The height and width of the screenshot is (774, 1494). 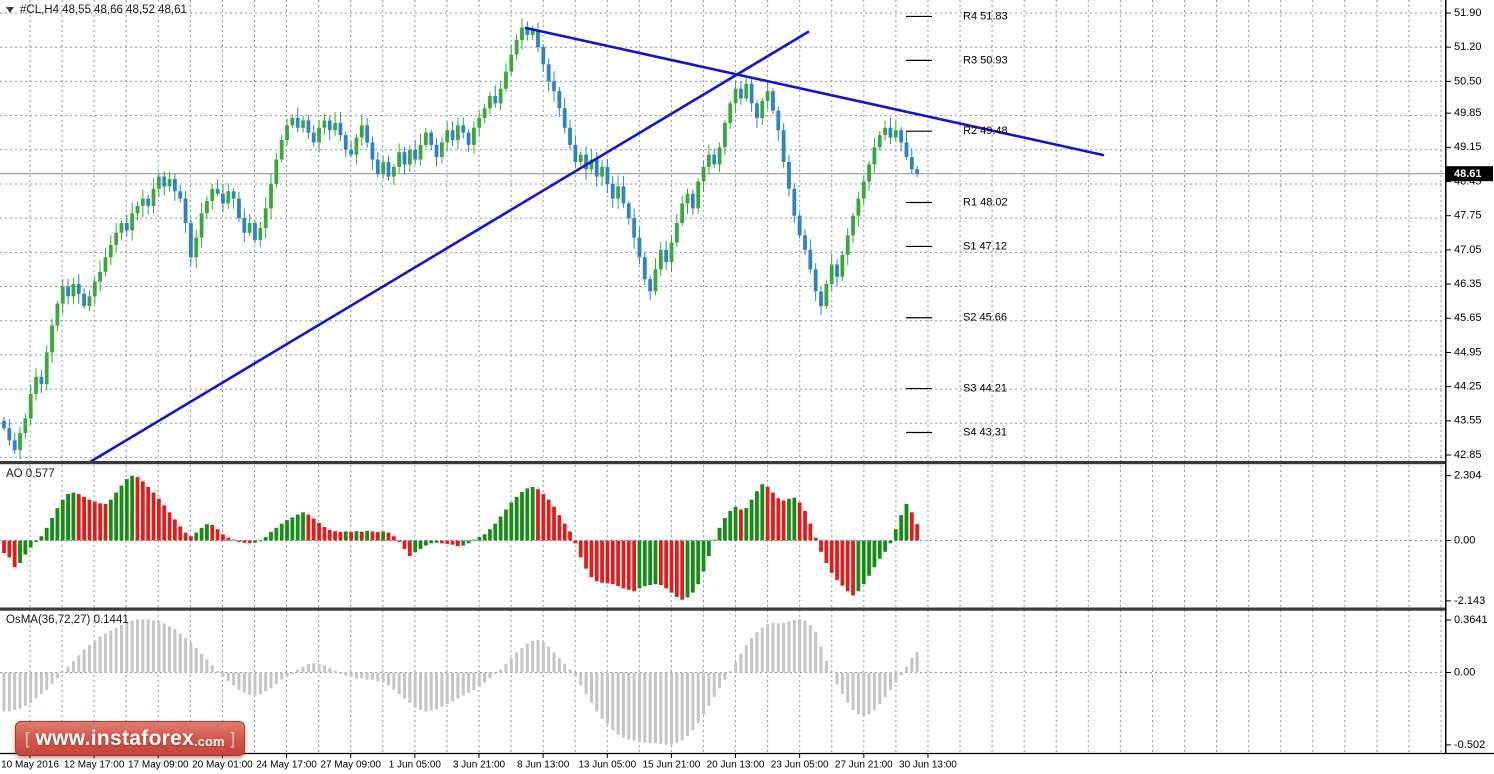 I want to click on descending-trendline, so click(x=814, y=91).